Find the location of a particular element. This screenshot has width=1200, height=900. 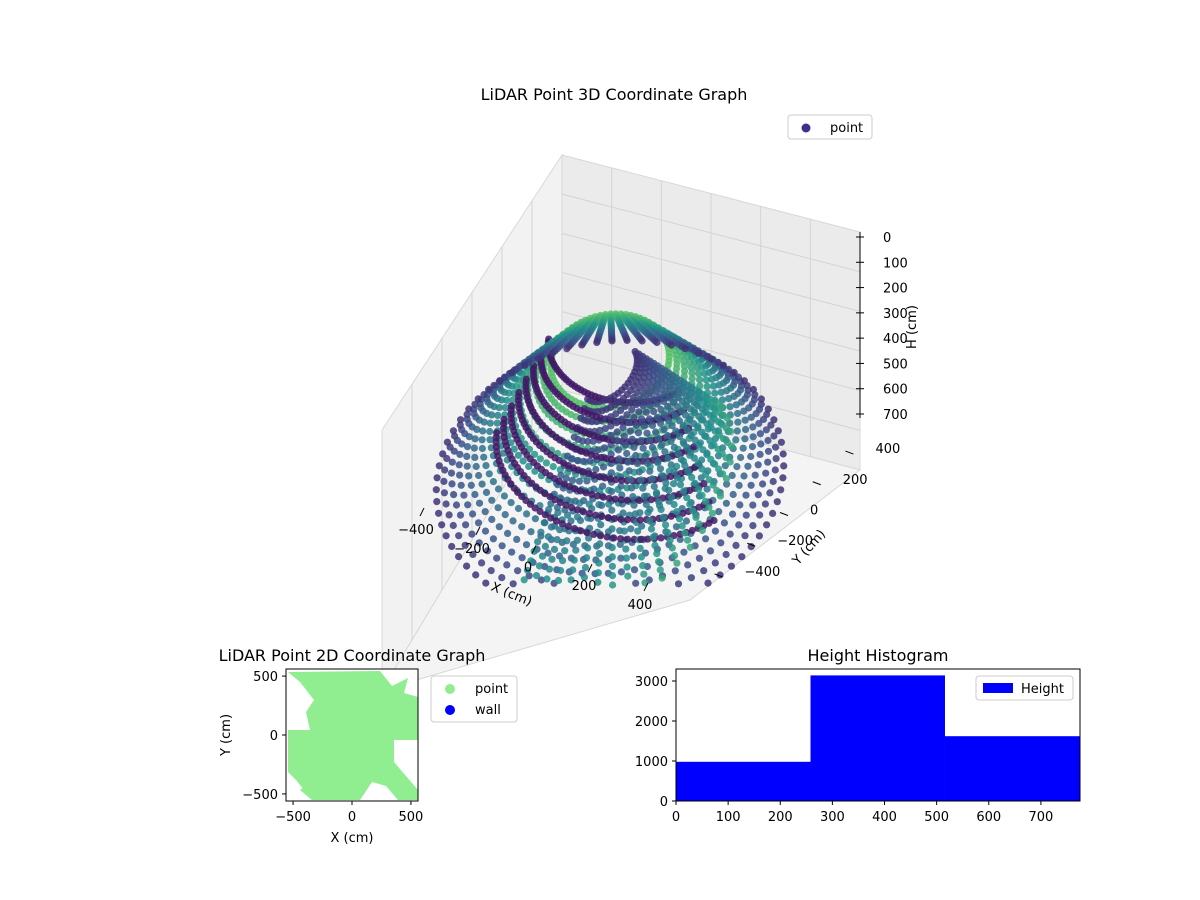

x-tick-label-3d: 0 is located at coordinates (528, 568).